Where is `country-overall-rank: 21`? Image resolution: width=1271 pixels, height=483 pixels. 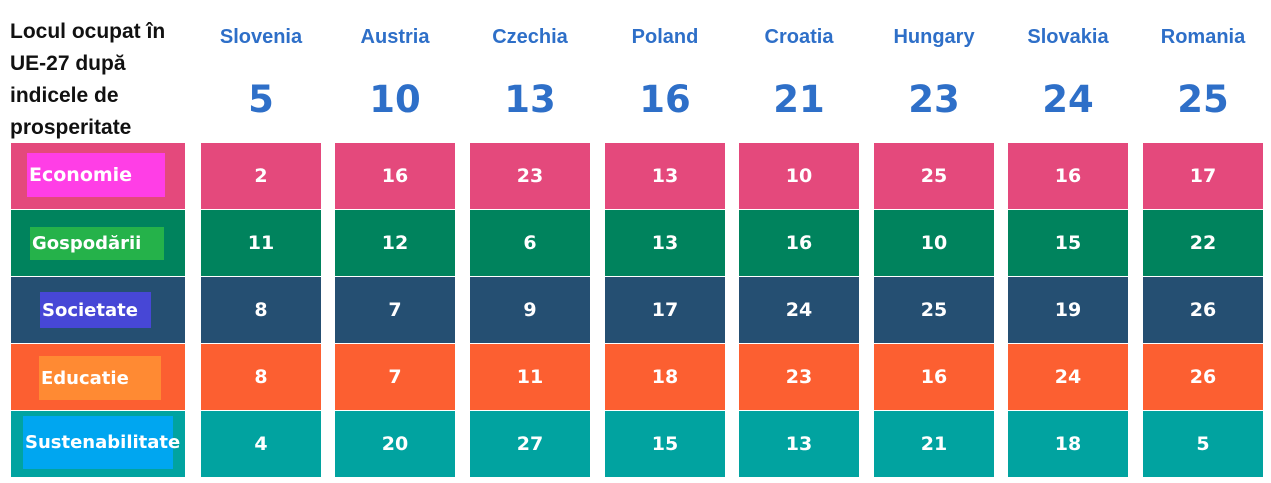
country-overall-rank: 21 is located at coordinates (799, 99).